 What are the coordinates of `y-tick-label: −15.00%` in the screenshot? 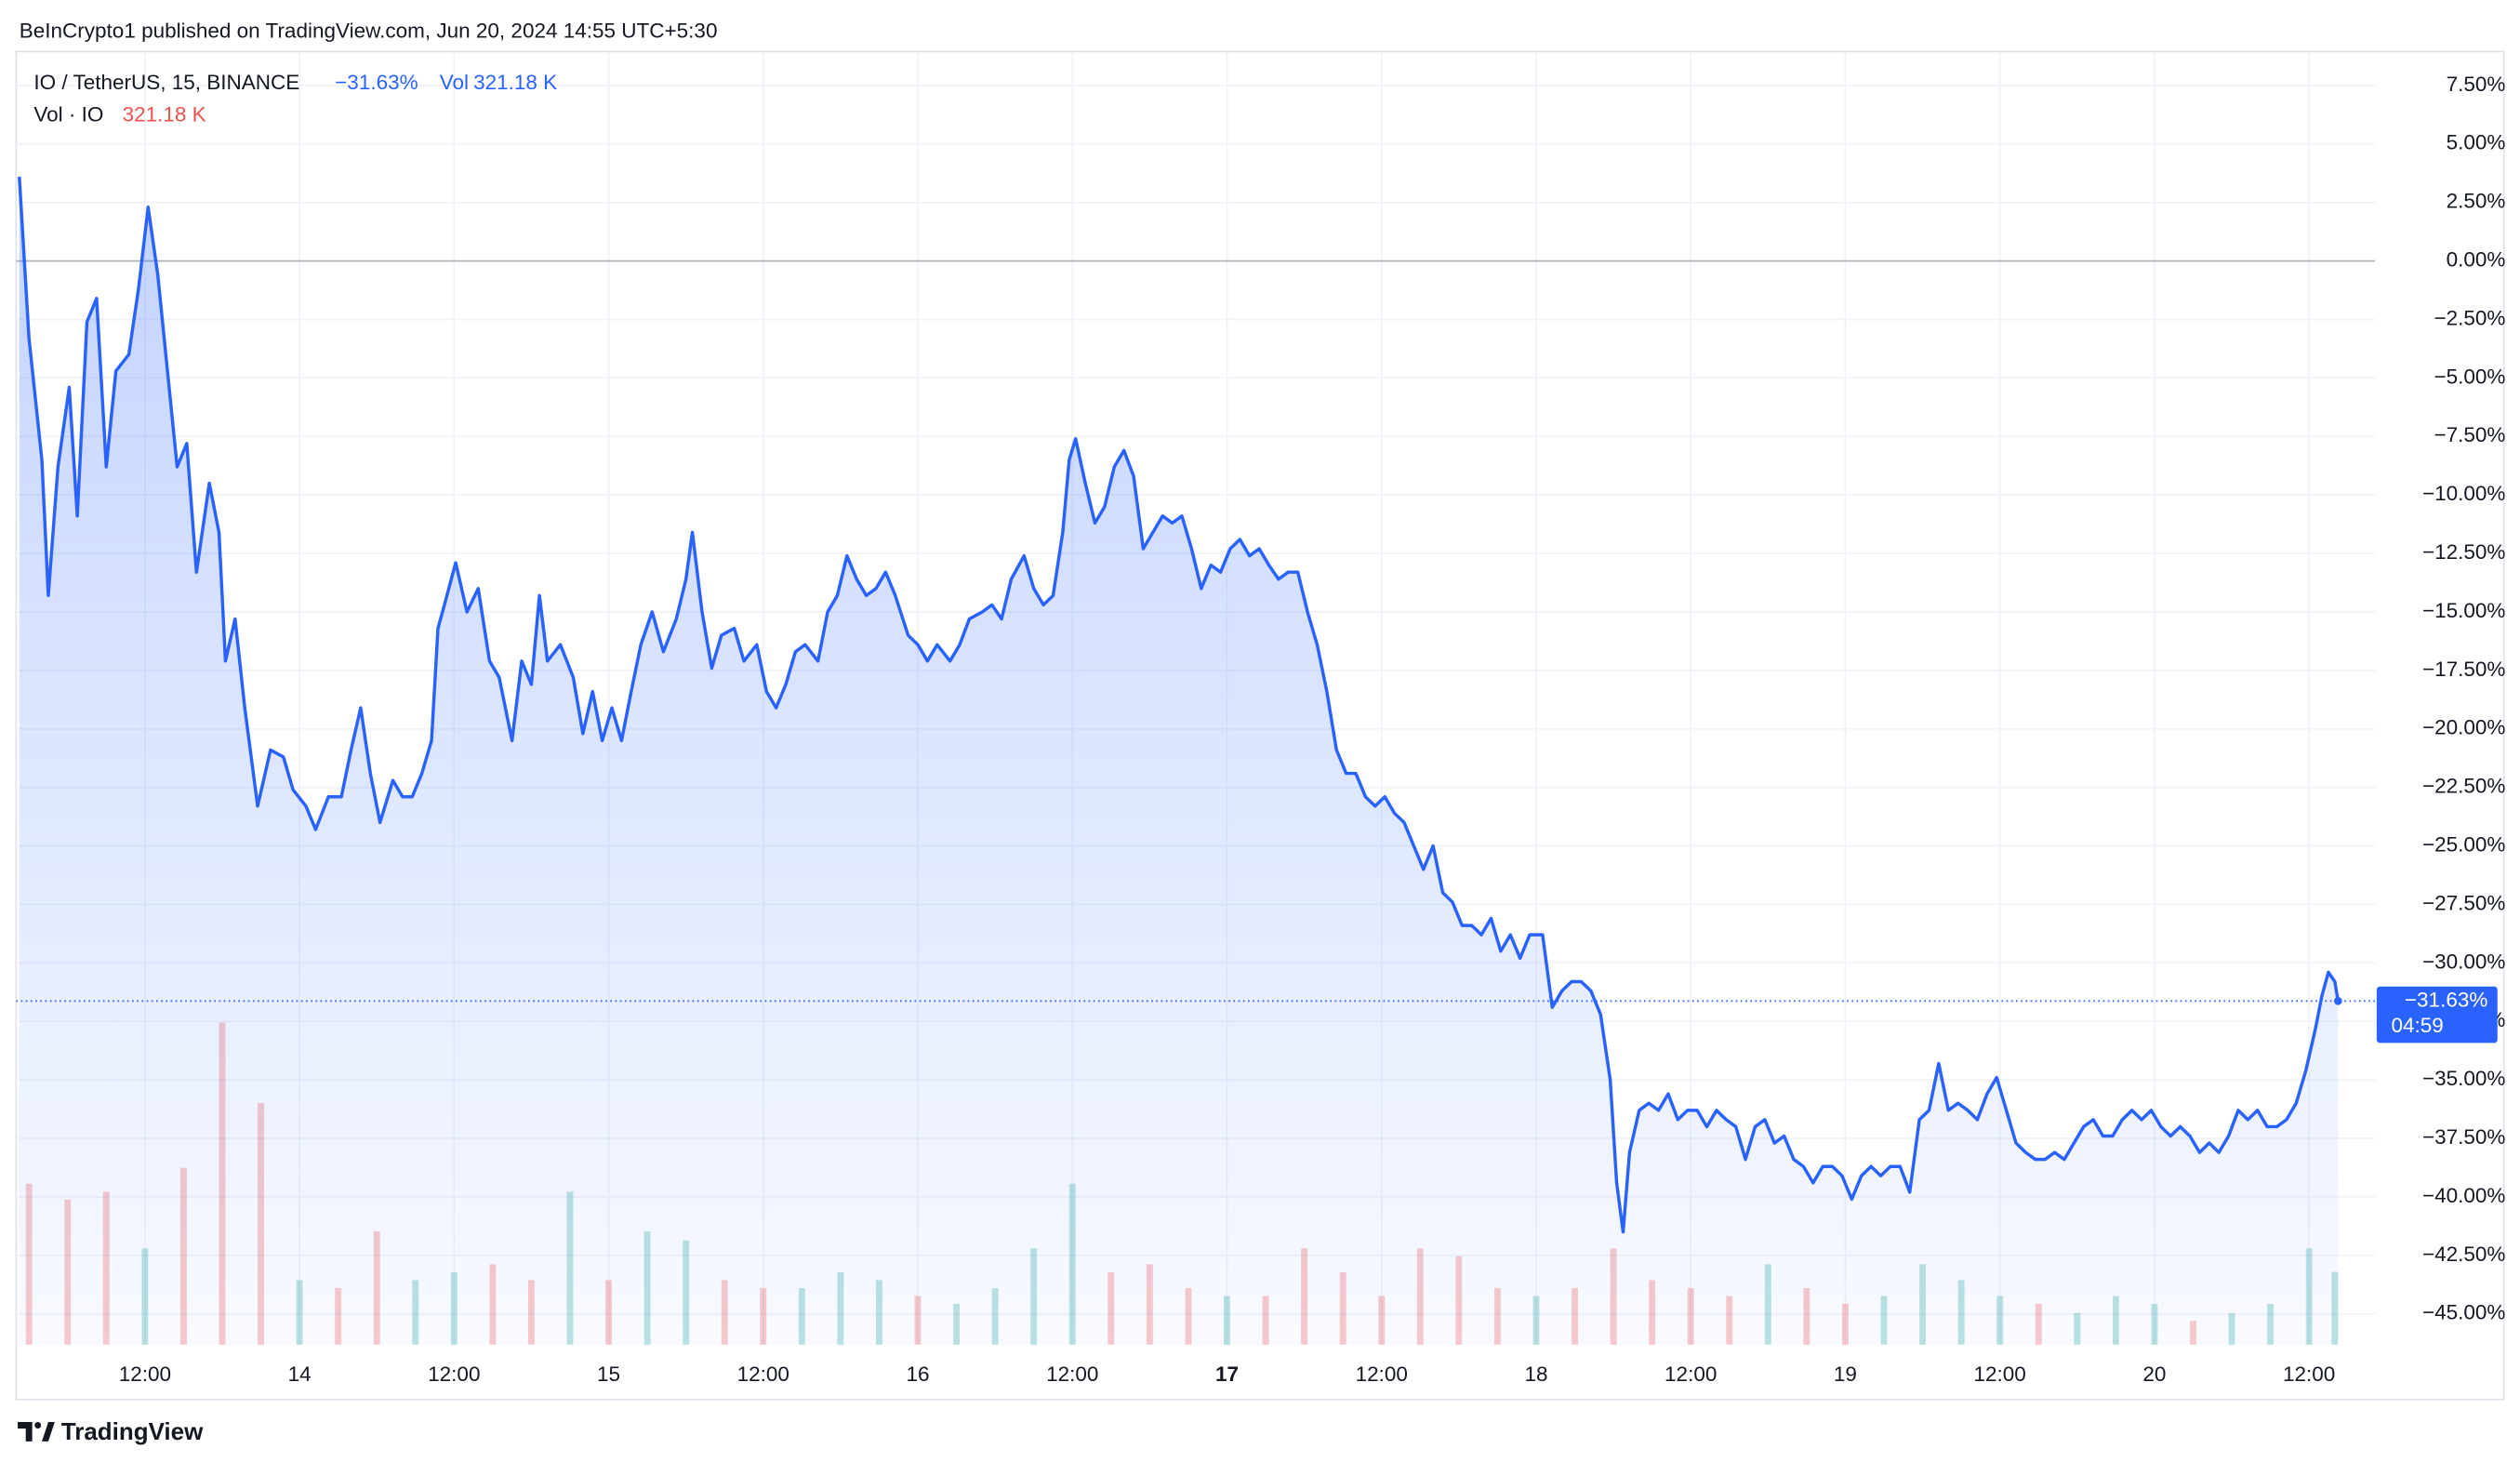 It's located at (2463, 610).